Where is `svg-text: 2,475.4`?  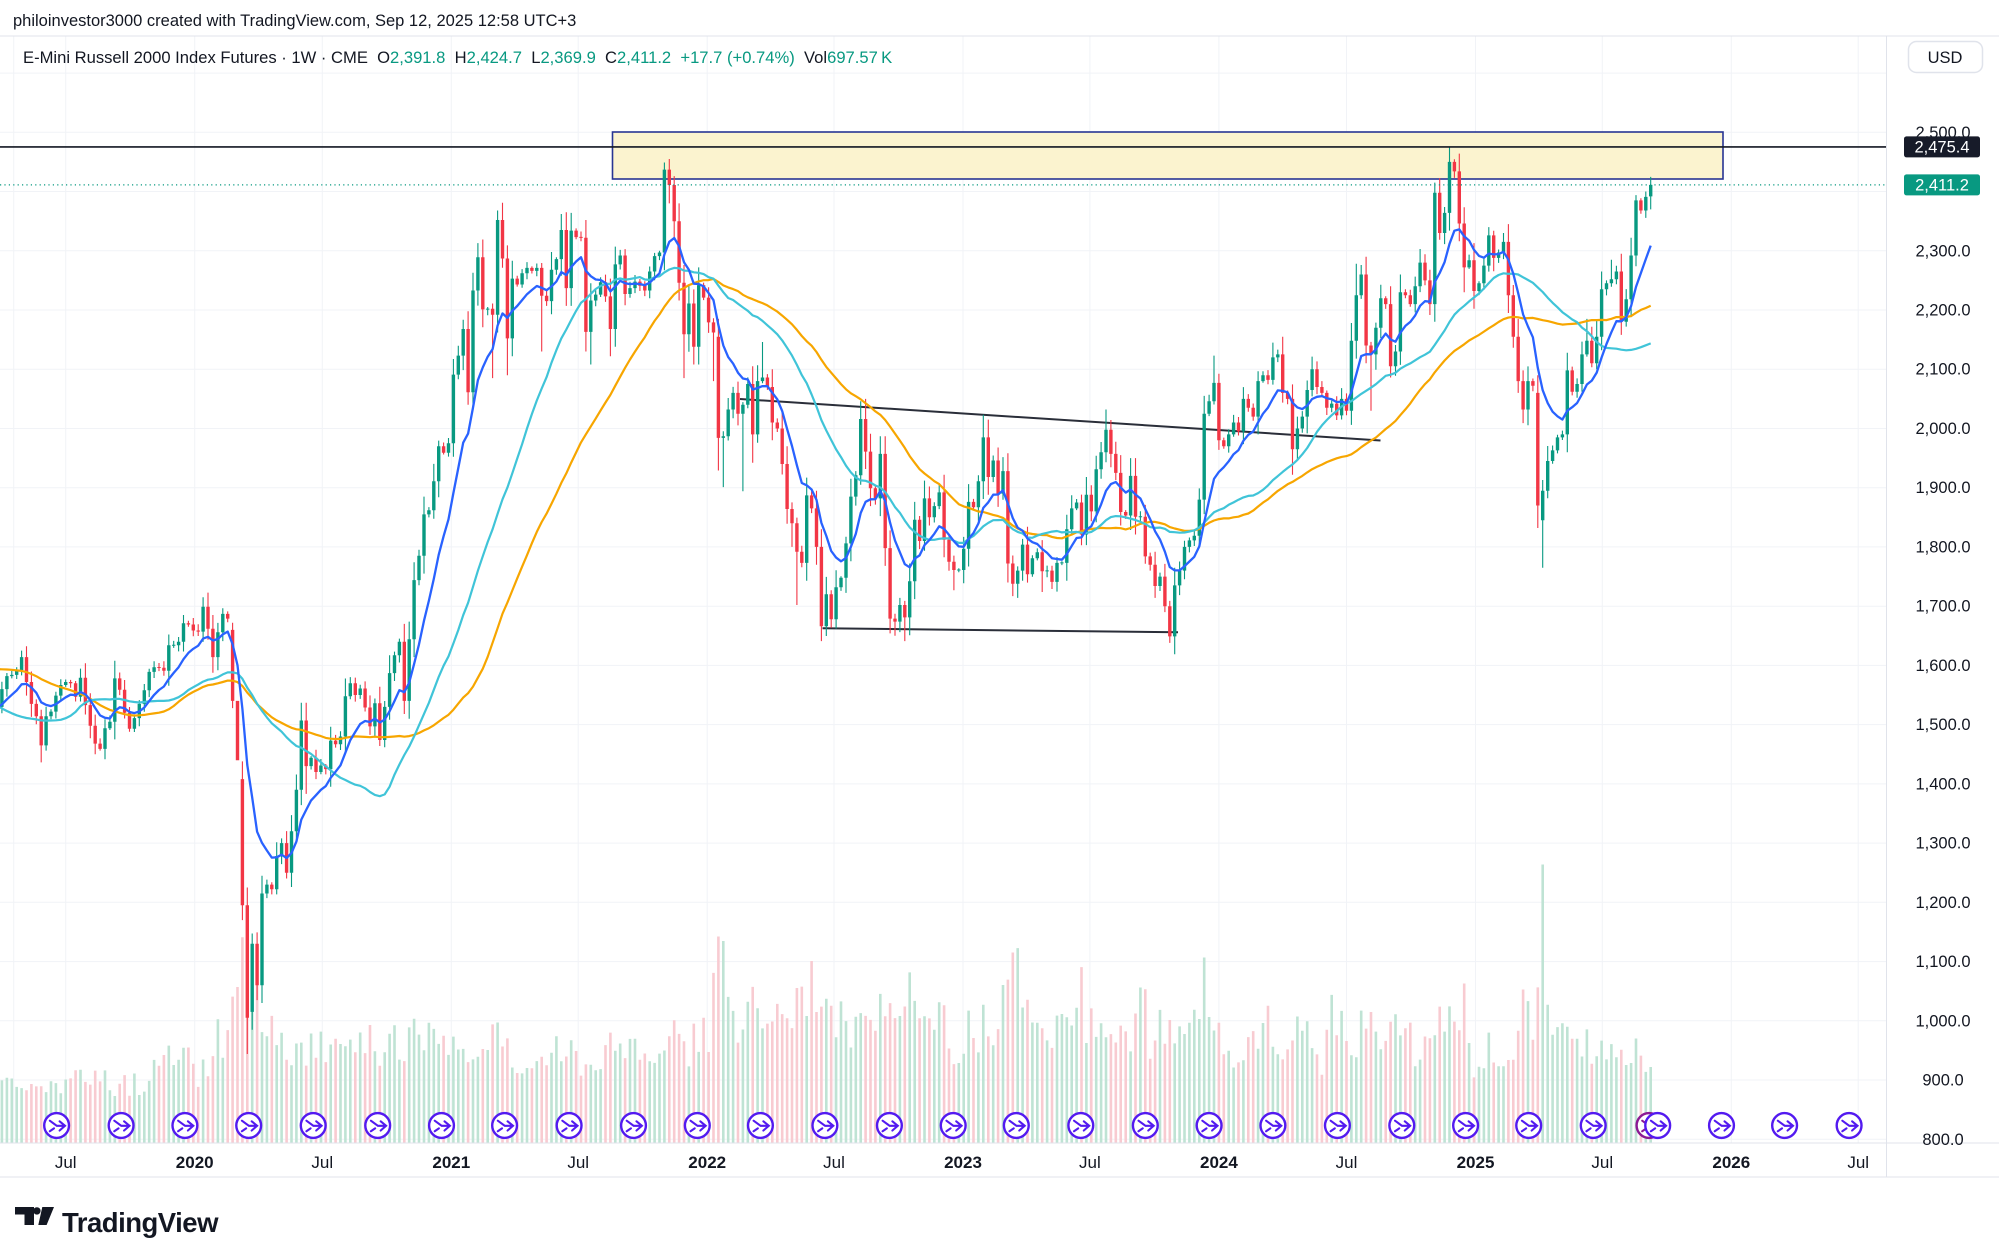
svg-text: 2,475.4 is located at coordinates (1941, 147).